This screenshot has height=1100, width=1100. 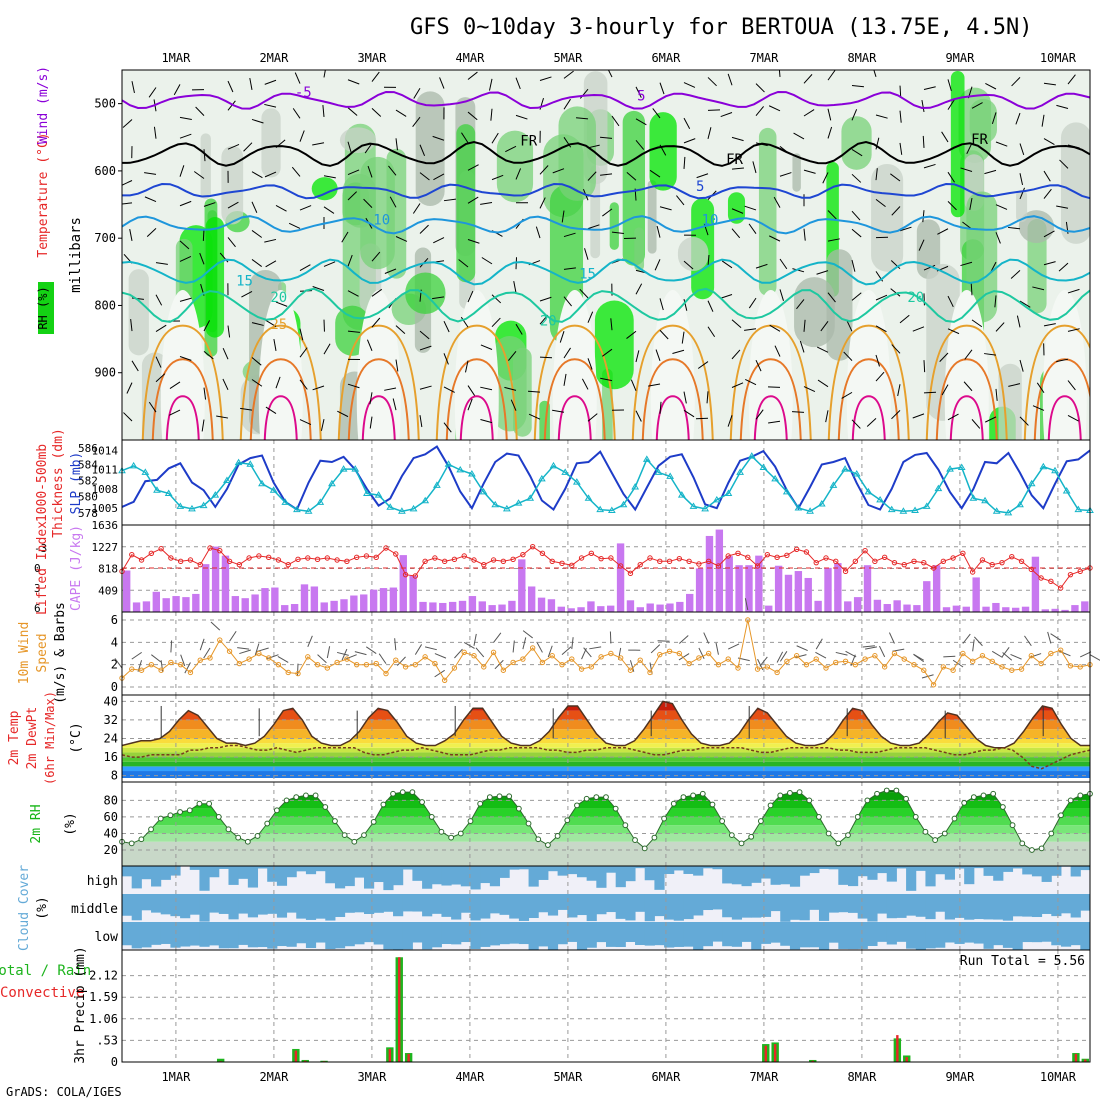 What do you see at coordinates (606, 774) in the screenshot?
I see `temp-band` at bounding box center [606, 774].